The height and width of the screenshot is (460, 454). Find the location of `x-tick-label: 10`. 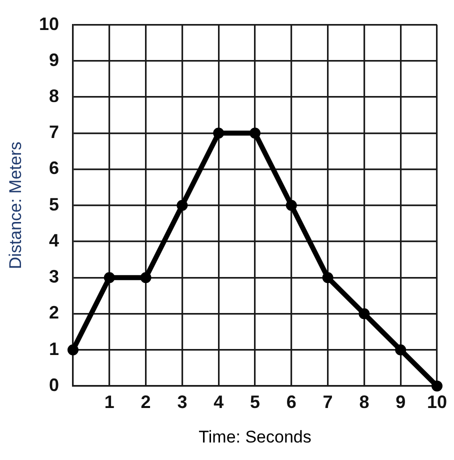

x-tick-label: 10 is located at coordinates (437, 402).